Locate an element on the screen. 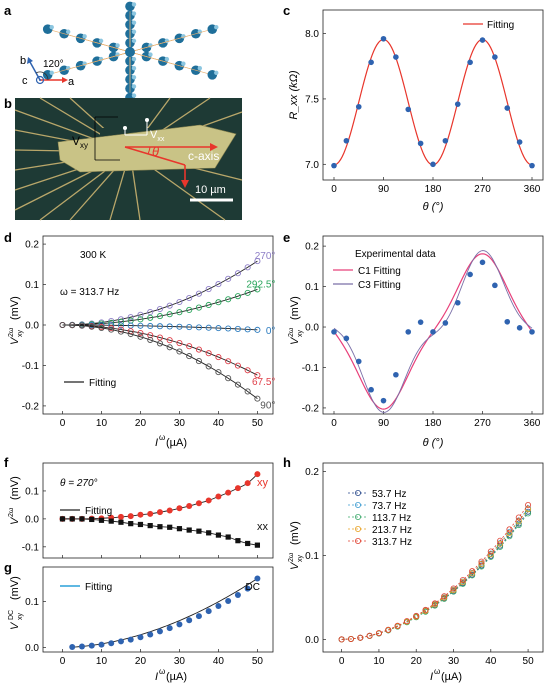  x-tick-label: 270 is located at coordinates (482, 189).